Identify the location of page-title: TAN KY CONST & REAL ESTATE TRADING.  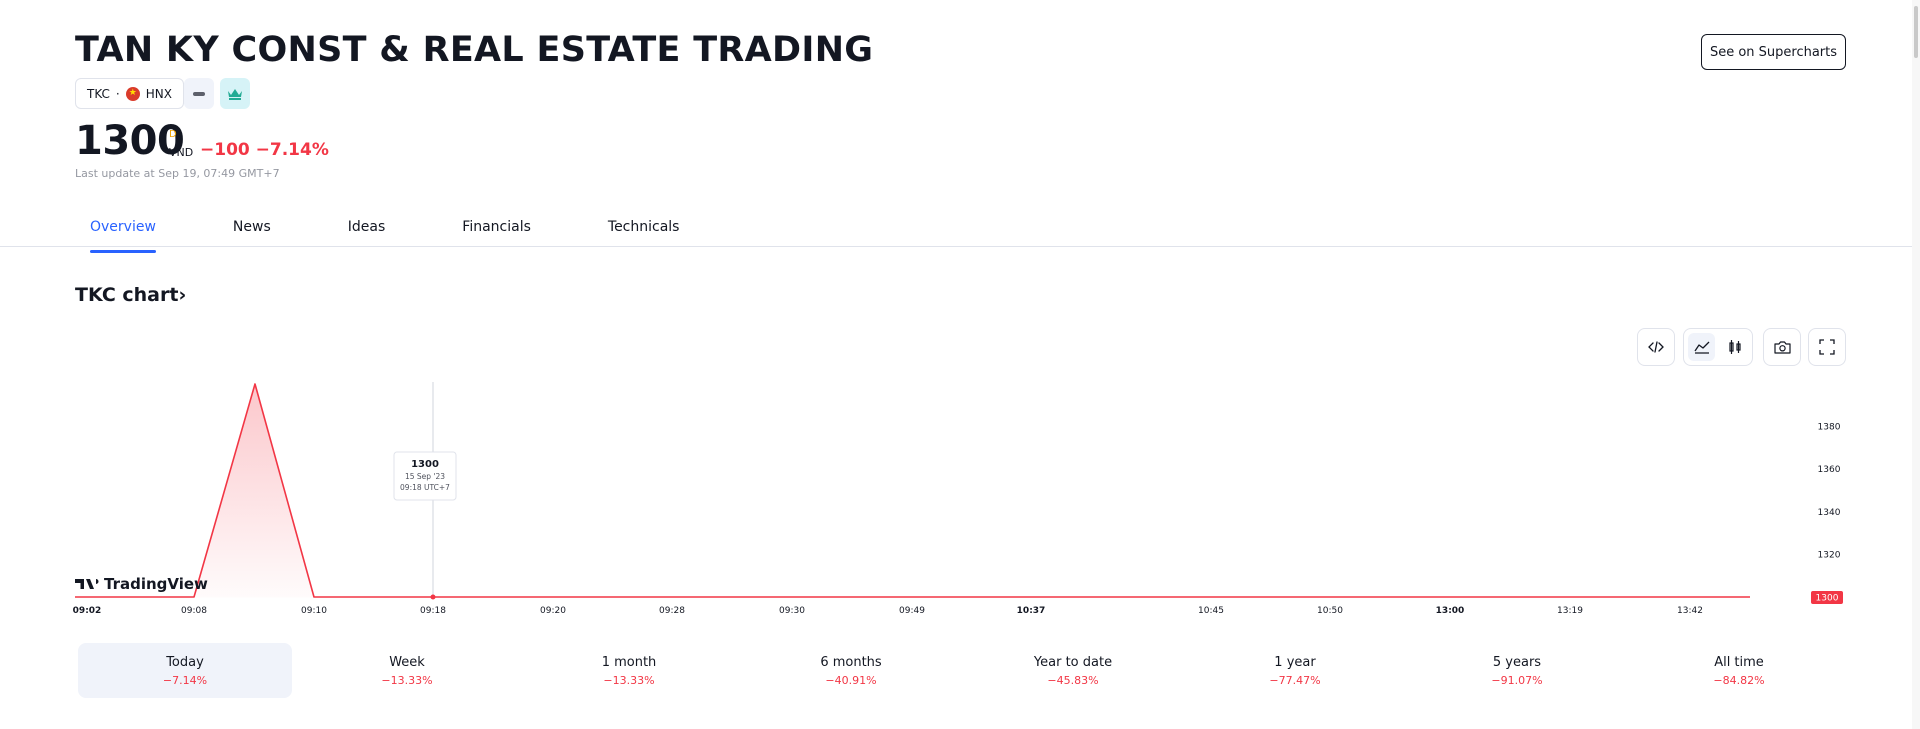
(474, 50).